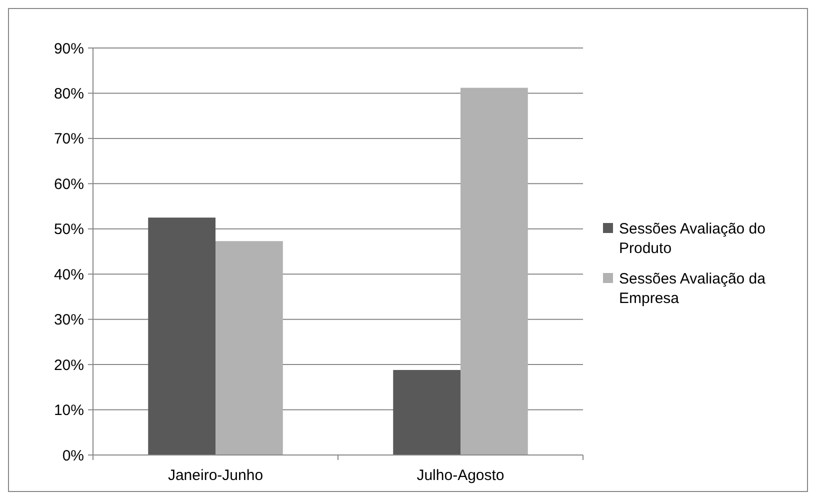  What do you see at coordinates (69, 93) in the screenshot?
I see `y-tick-label: 80%` at bounding box center [69, 93].